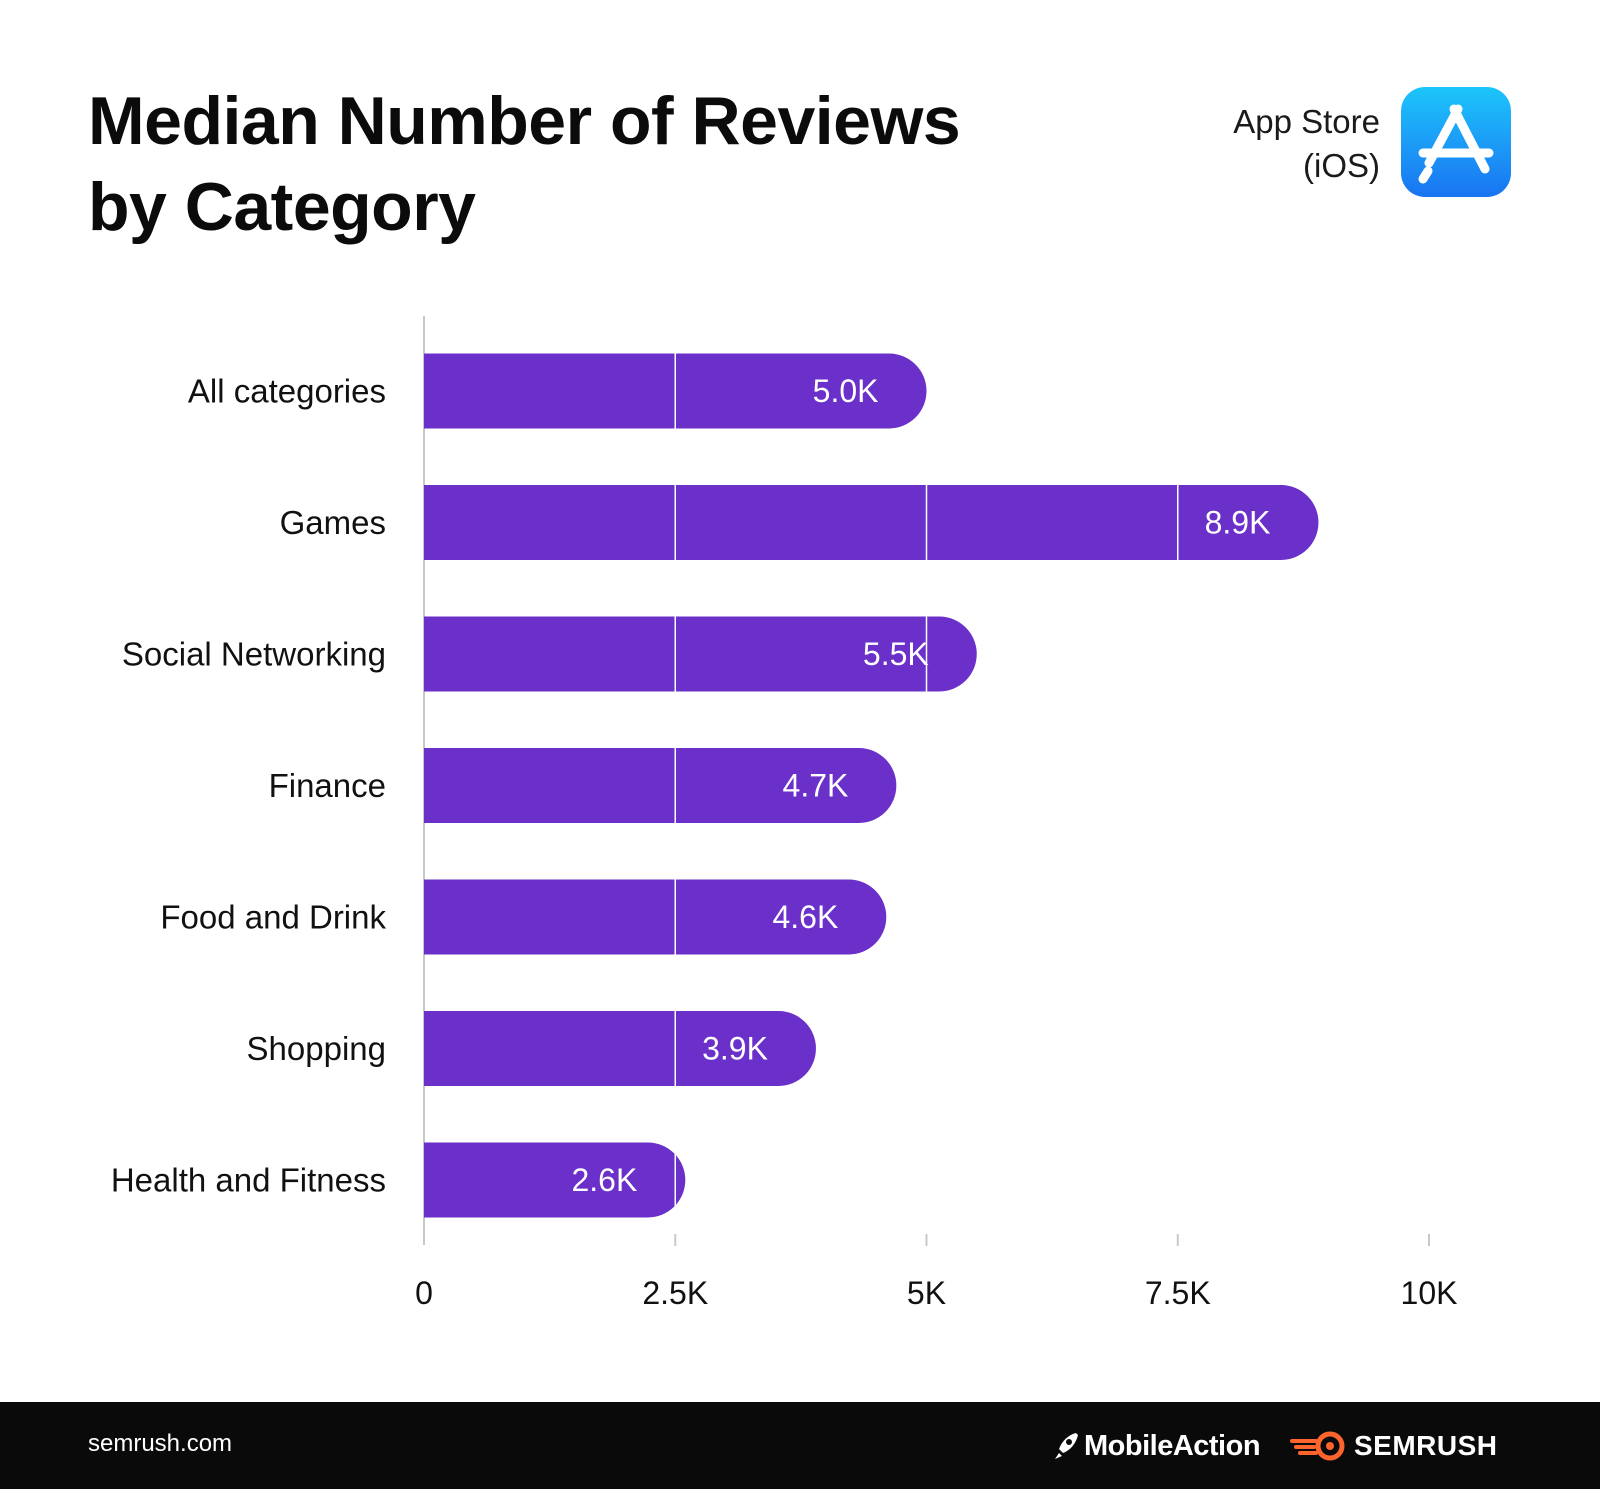 The image size is (1600, 1489). What do you see at coordinates (846, 391) in the screenshot?
I see `data-label-1: 5.0K` at bounding box center [846, 391].